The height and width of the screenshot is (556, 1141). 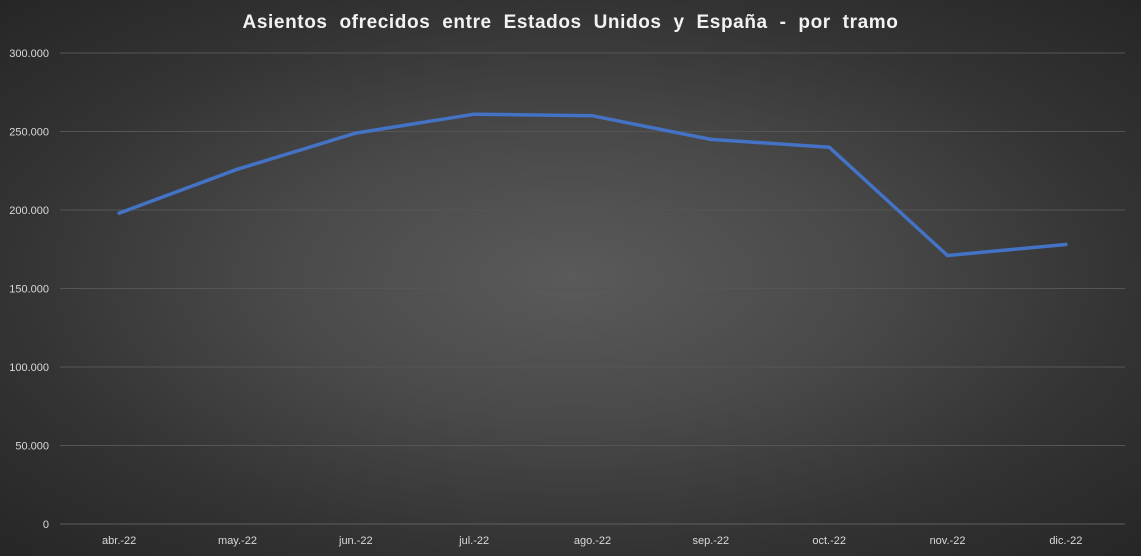 What do you see at coordinates (29, 211) in the screenshot?
I see `y-tick-label: 200.000` at bounding box center [29, 211].